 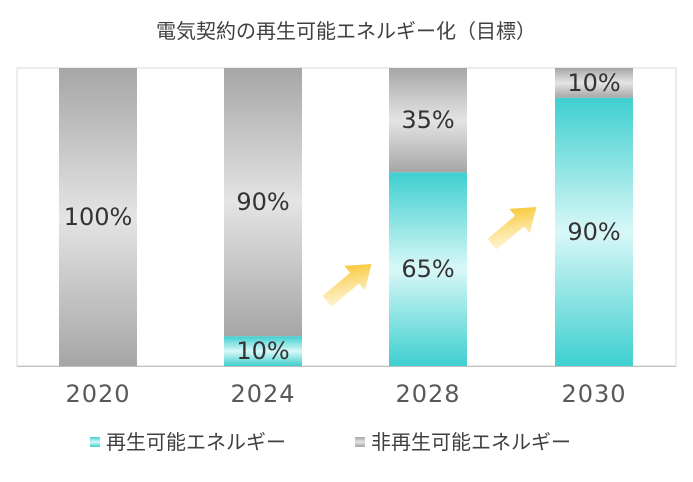 I want to click on legend-label-nonrenewable: 非再生可能エネルギー, so click(x=471, y=442).